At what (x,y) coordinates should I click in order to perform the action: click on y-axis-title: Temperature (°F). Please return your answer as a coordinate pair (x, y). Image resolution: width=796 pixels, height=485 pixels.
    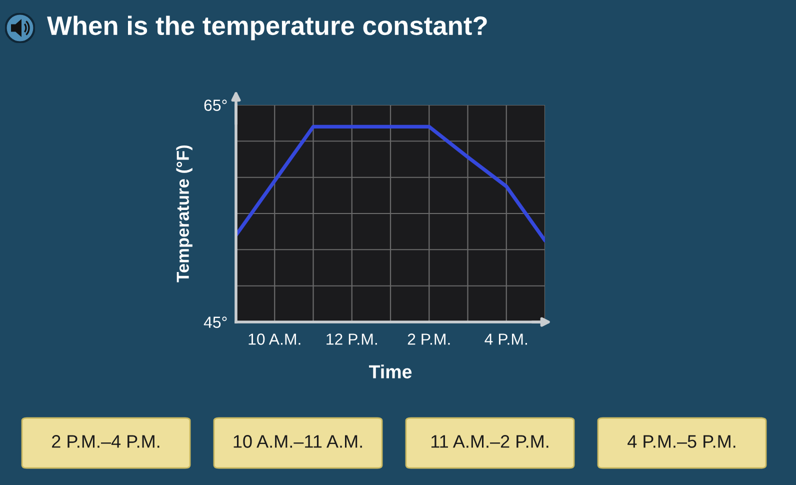
    Looking at the image, I should click on (184, 213).